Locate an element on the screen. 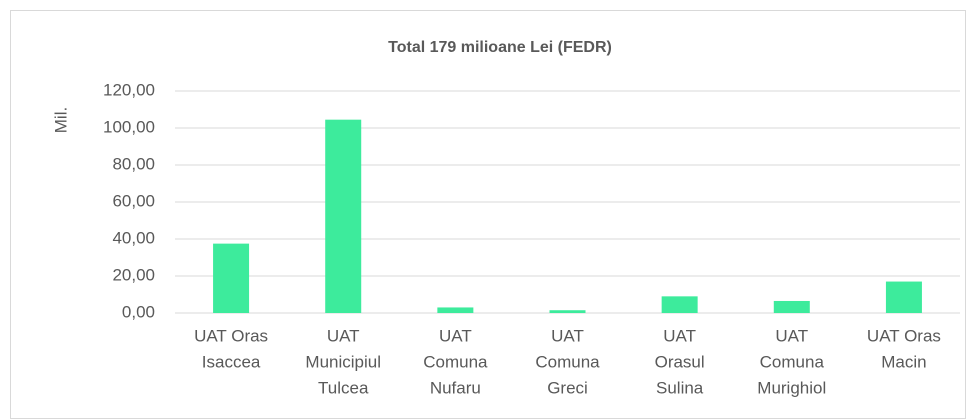 The height and width of the screenshot is (420, 976). y-tick-label: 120,00 is located at coordinates (129, 89).